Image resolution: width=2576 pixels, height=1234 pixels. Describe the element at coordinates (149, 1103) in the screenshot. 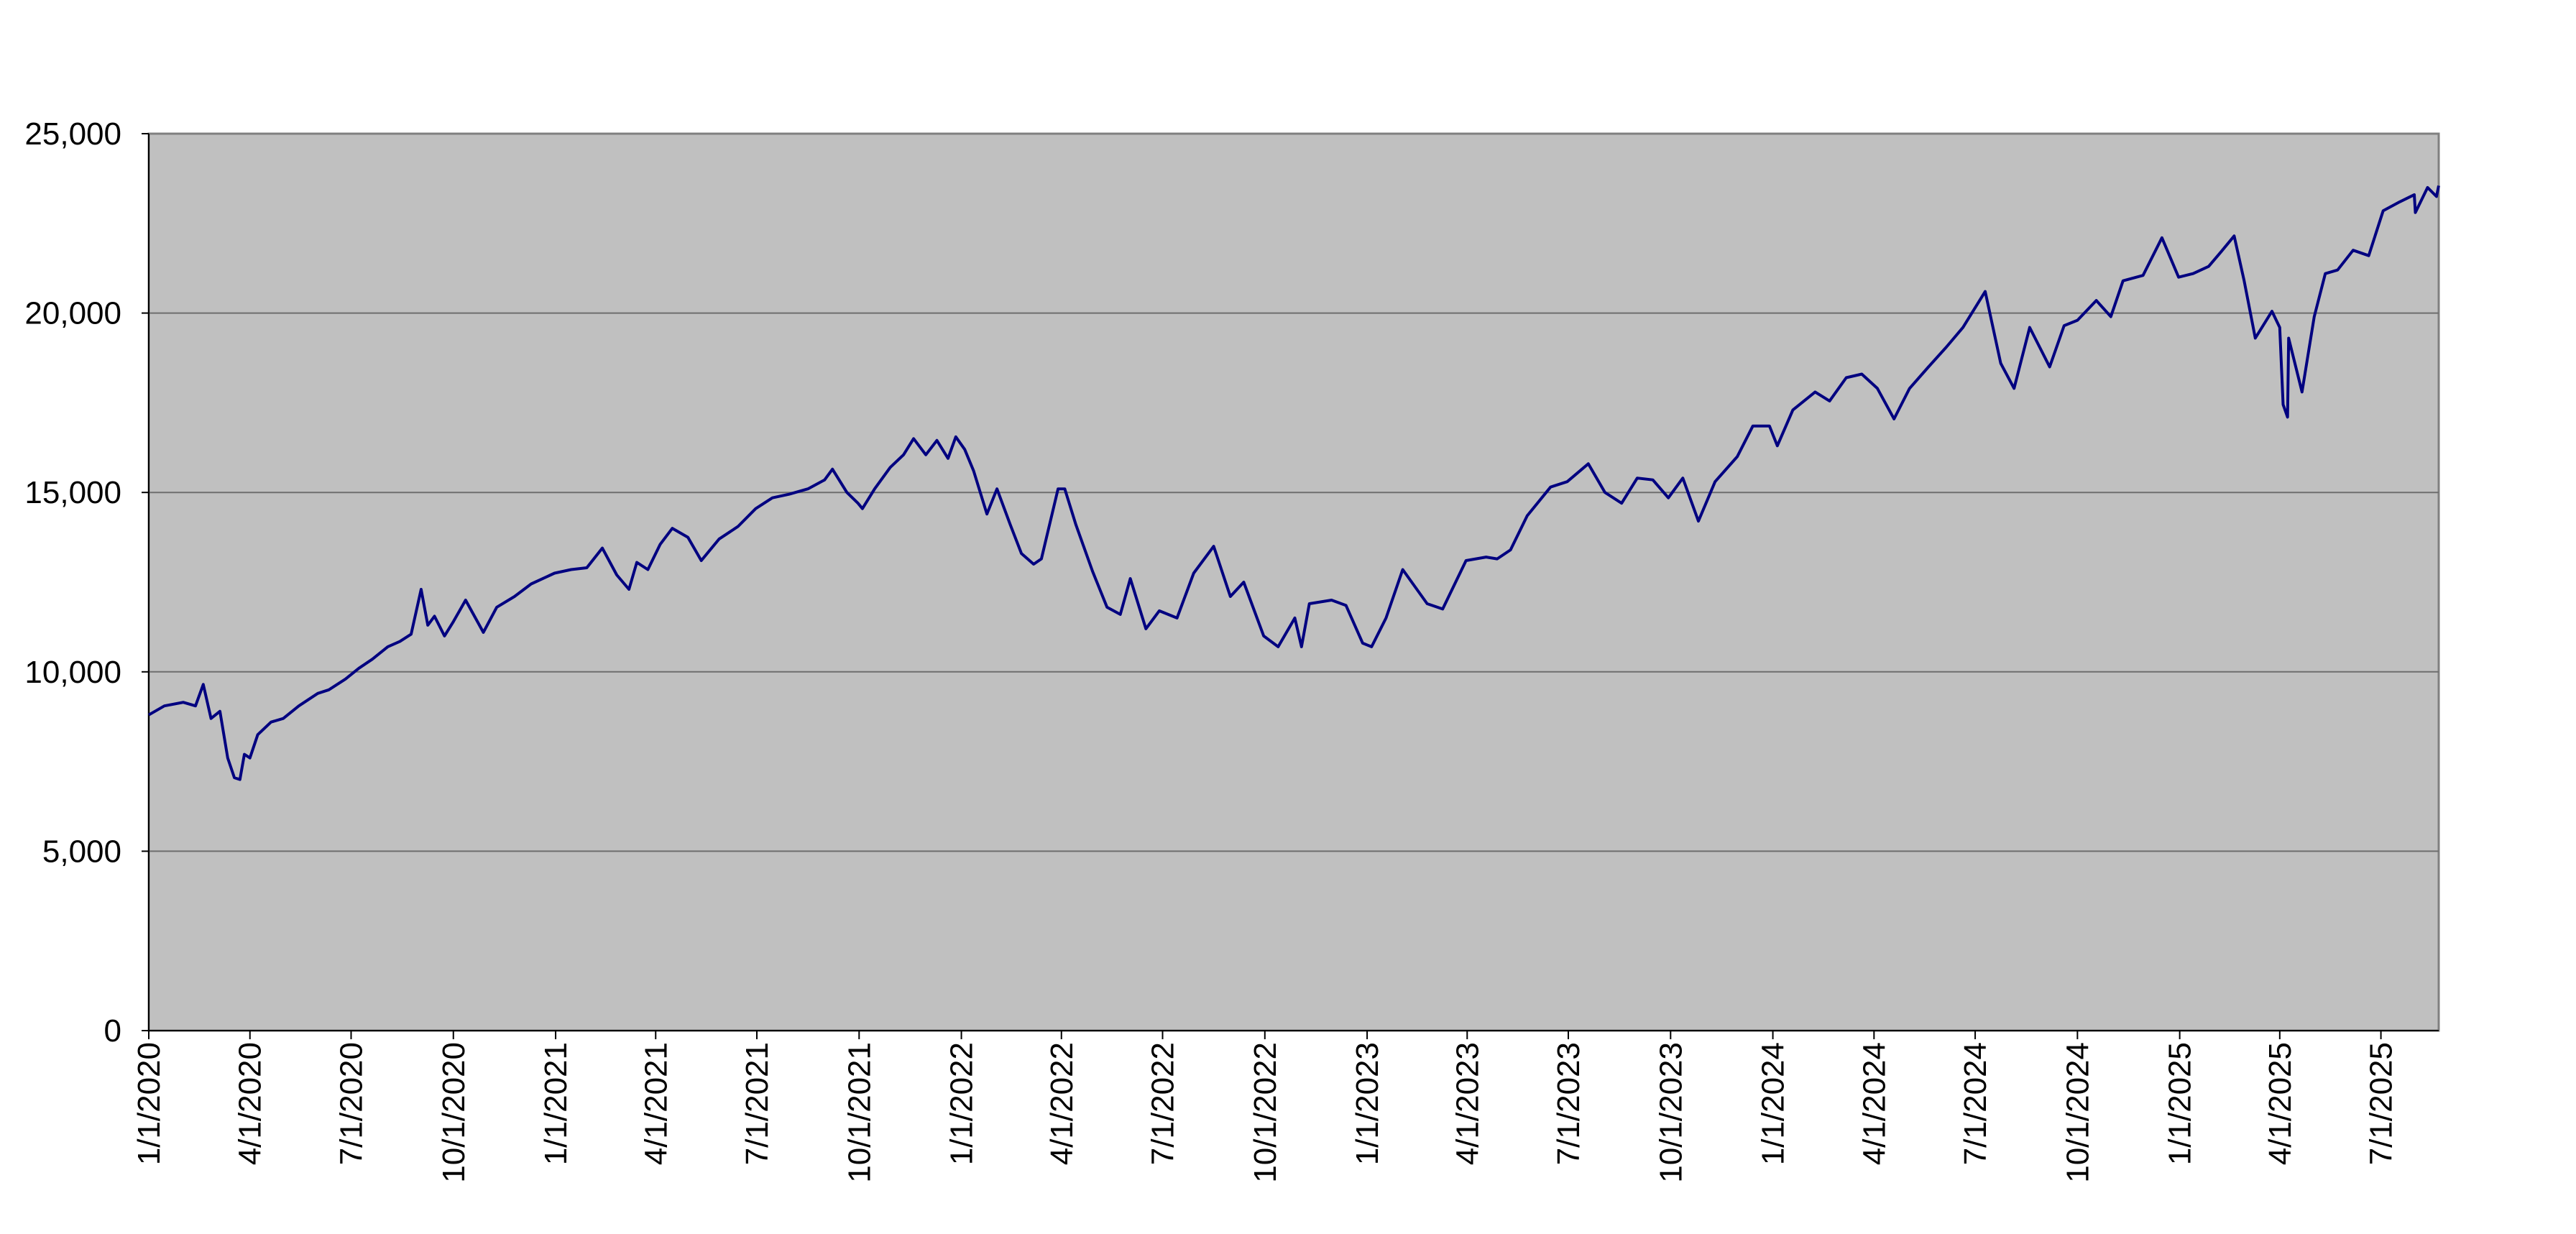

I see `x-tick-label: 1/1/2020` at that location.